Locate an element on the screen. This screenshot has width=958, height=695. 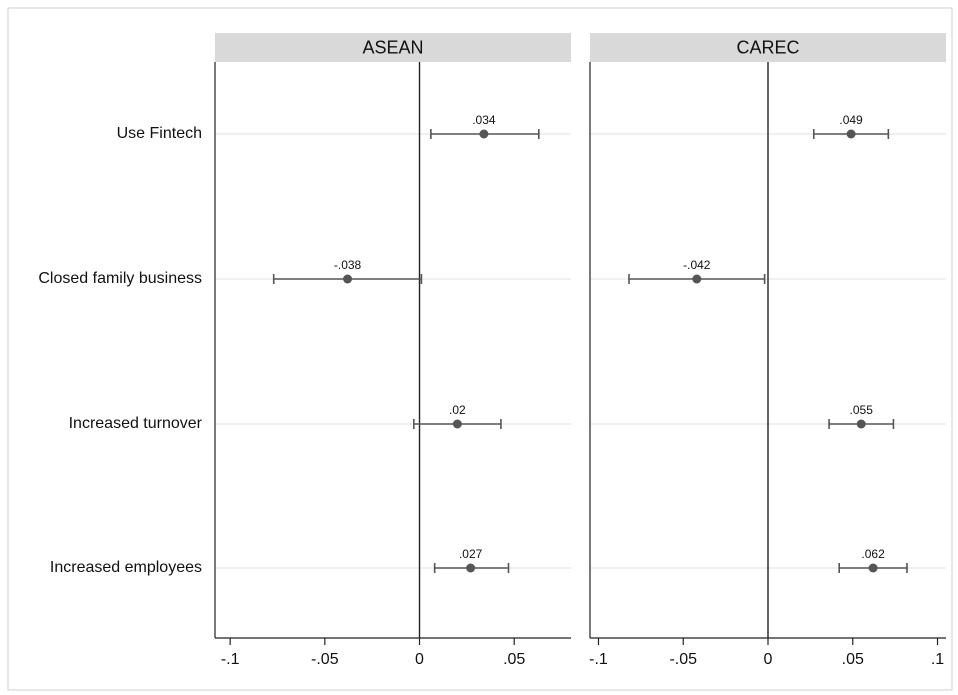
panel-title-asean: ASEAN is located at coordinates (392, 47).